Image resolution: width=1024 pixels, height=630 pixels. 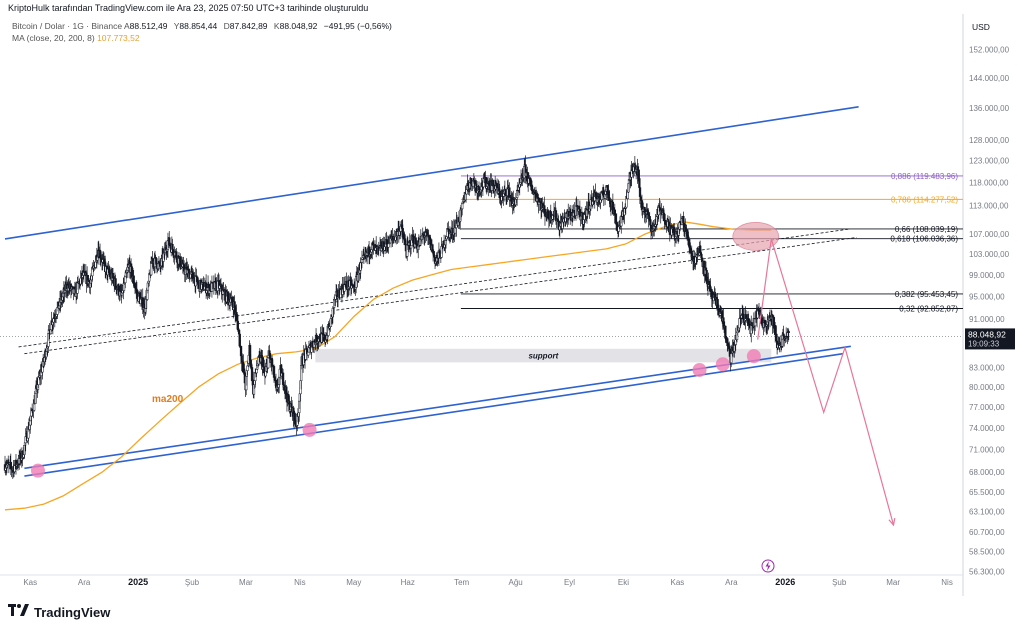 I want to click on price-tag-value: 88.048,92, so click(x=987, y=334).